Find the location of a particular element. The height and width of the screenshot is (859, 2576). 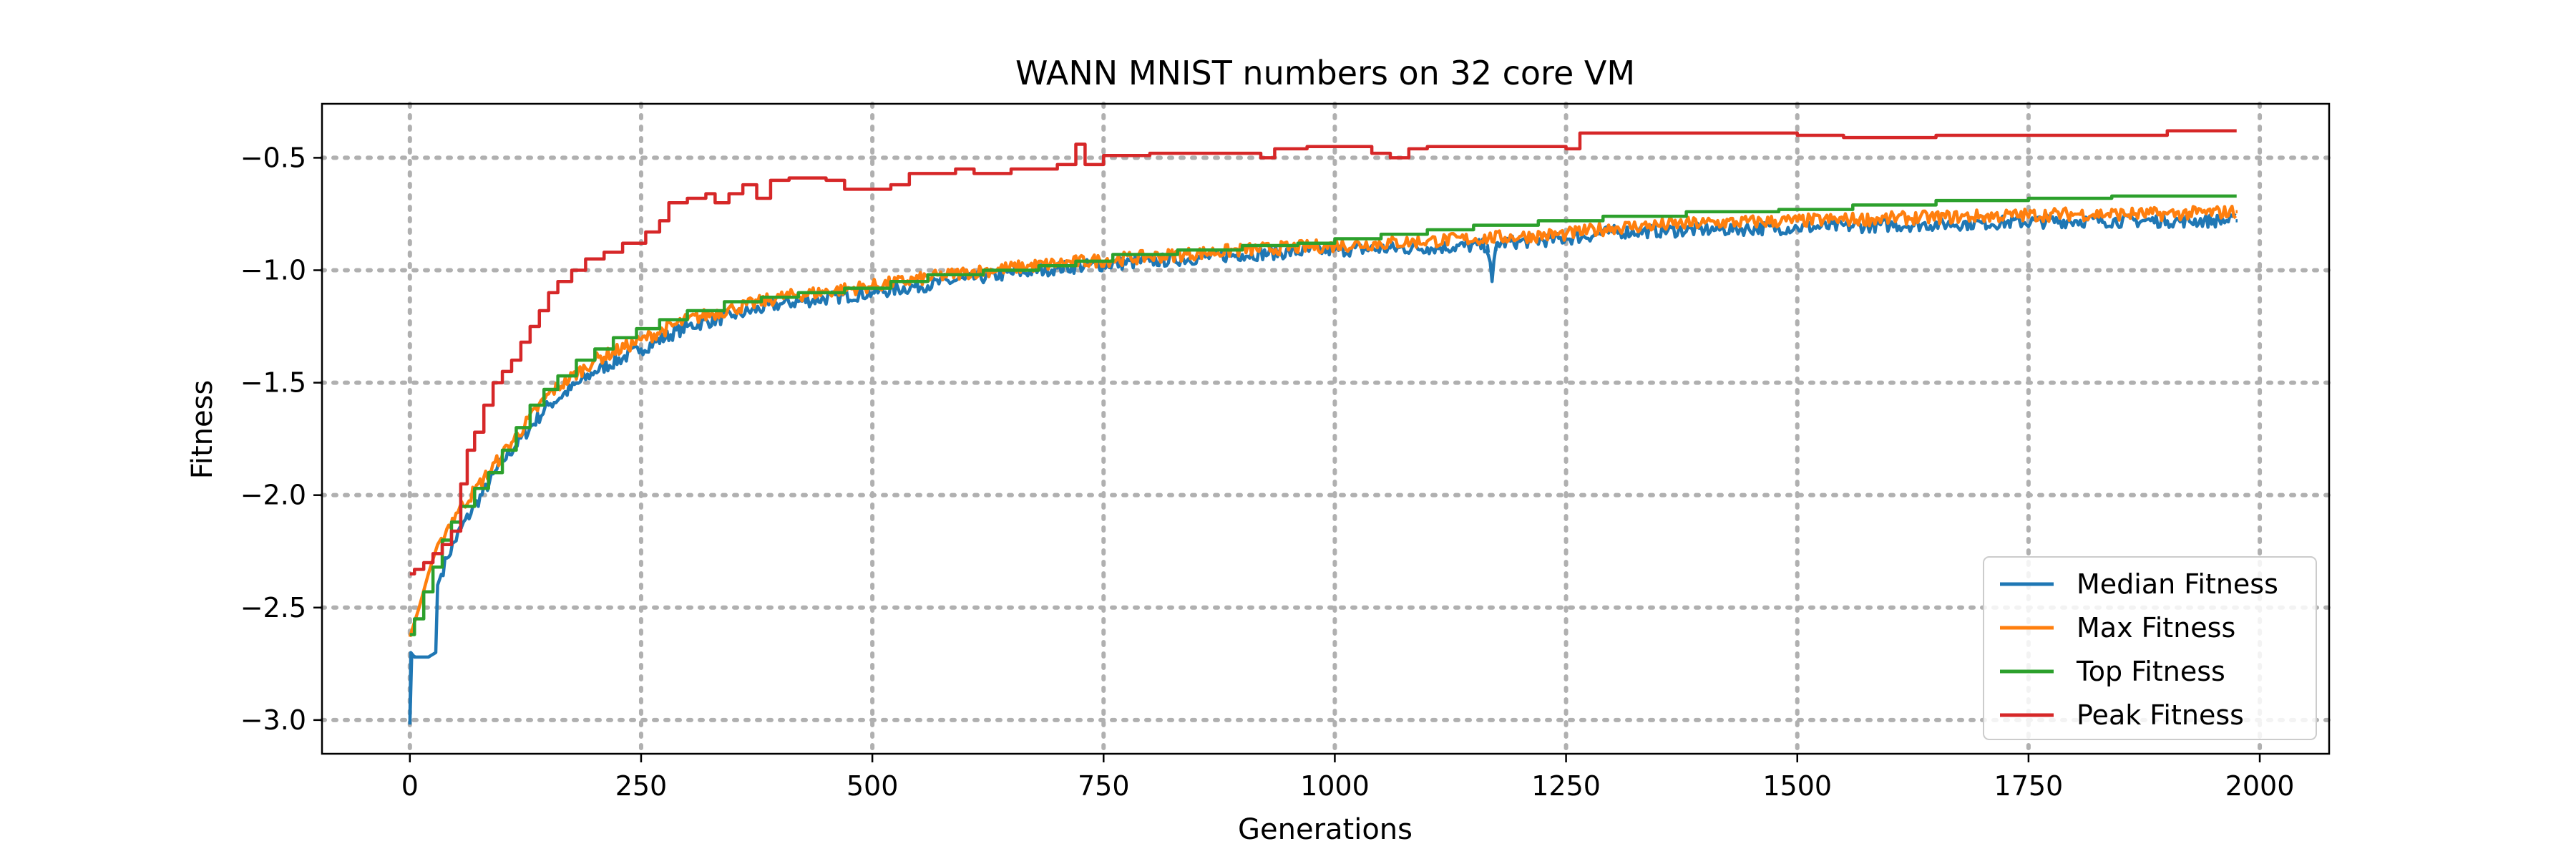

x-tick-label: 2000 is located at coordinates (2260, 786).